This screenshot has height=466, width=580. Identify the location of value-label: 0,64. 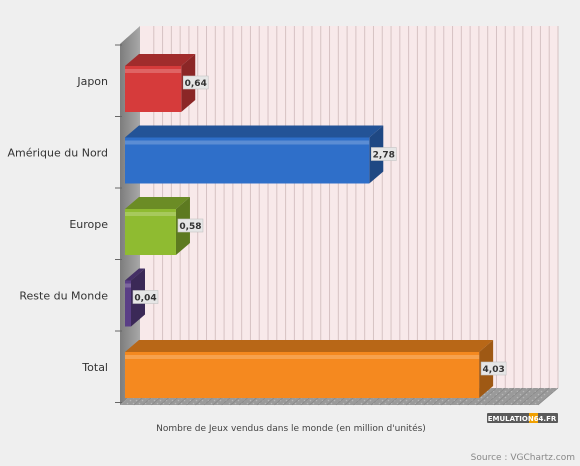
(195, 82).